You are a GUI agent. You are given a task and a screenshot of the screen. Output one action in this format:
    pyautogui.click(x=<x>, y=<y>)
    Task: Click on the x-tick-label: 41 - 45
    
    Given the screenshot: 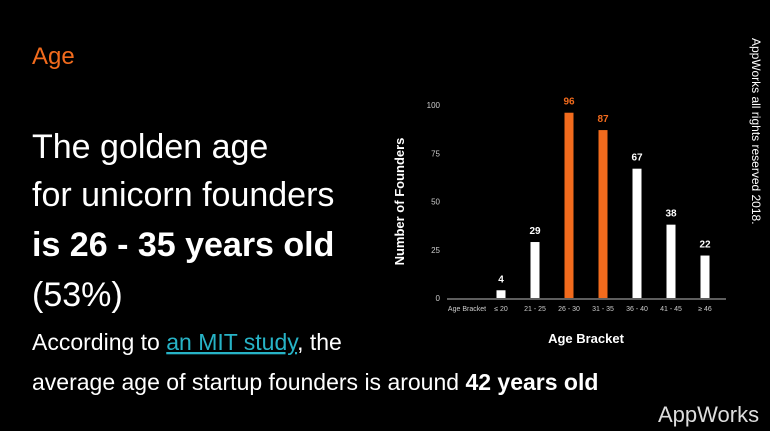 What is the action you would take?
    pyautogui.click(x=671, y=309)
    